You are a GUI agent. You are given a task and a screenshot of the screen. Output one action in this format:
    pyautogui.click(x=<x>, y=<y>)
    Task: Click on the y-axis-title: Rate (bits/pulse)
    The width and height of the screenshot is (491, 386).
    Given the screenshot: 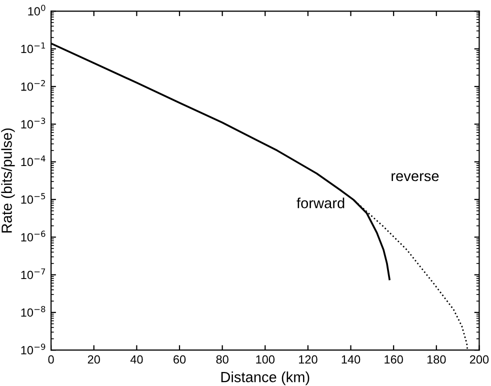 What is the action you would take?
    pyautogui.click(x=8, y=180)
    